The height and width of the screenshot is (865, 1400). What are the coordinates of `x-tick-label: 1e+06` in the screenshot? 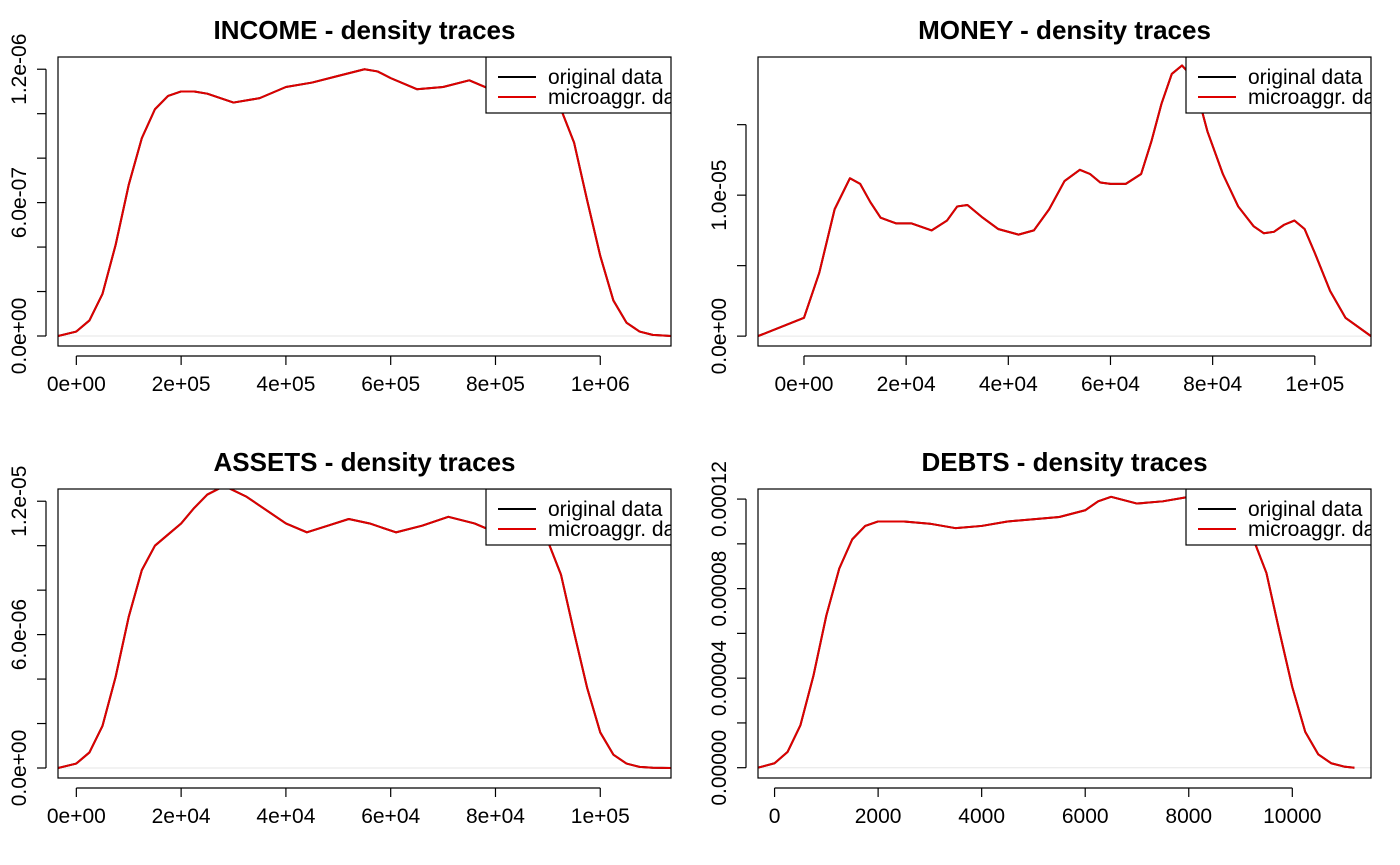 It's located at (600, 384).